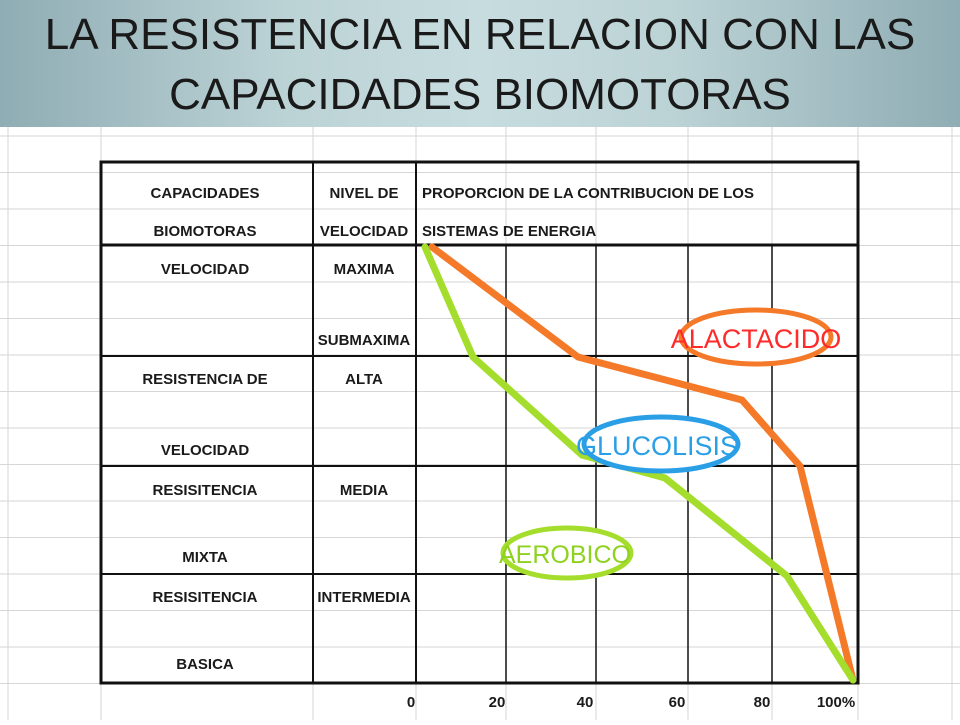 This screenshot has width=960, height=725. I want to click on header-capacidades: CAPACIDADES, so click(205, 193).